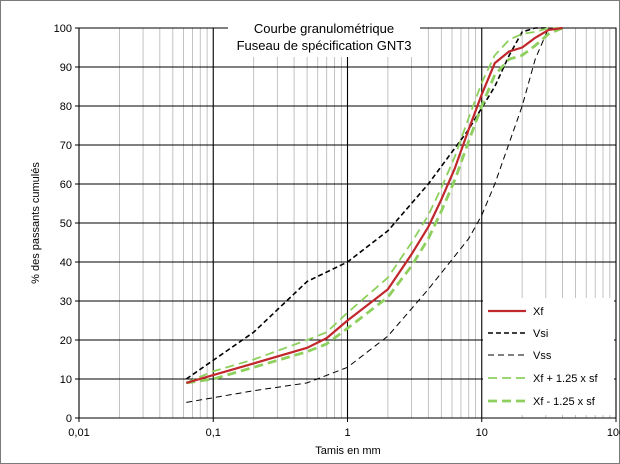  What do you see at coordinates (78, 433) in the screenshot?
I see `x-tick-label: 0,01` at bounding box center [78, 433].